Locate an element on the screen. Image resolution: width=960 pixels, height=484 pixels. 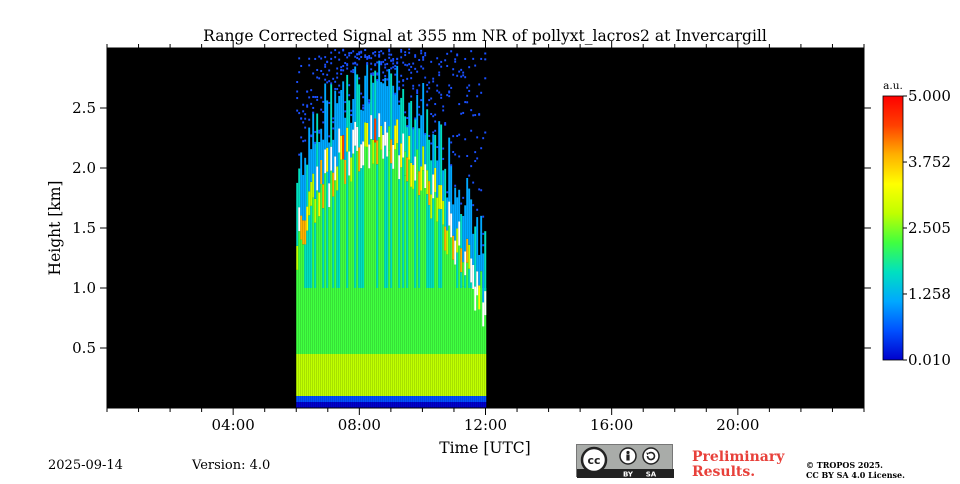
colorbar-ticks is located at coordinates (905, 228).